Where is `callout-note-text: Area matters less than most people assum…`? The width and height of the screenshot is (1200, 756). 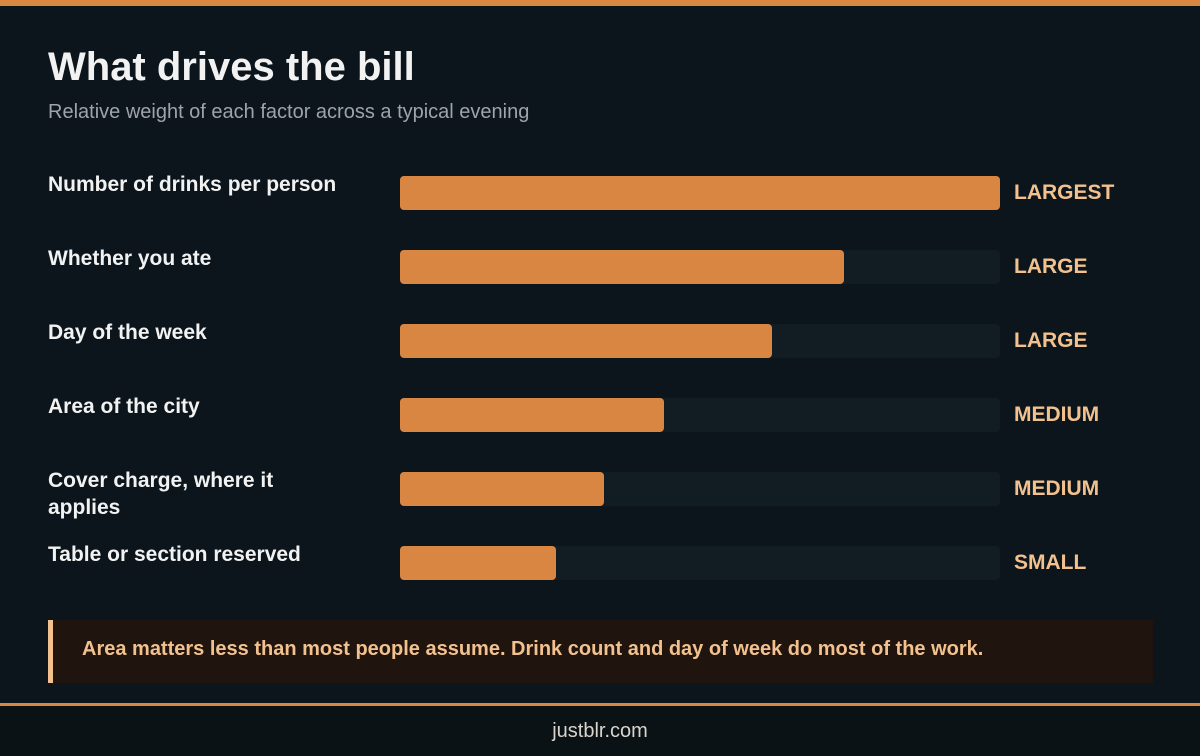 callout-note-text: Area matters less than most people assum… is located at coordinates (533, 649).